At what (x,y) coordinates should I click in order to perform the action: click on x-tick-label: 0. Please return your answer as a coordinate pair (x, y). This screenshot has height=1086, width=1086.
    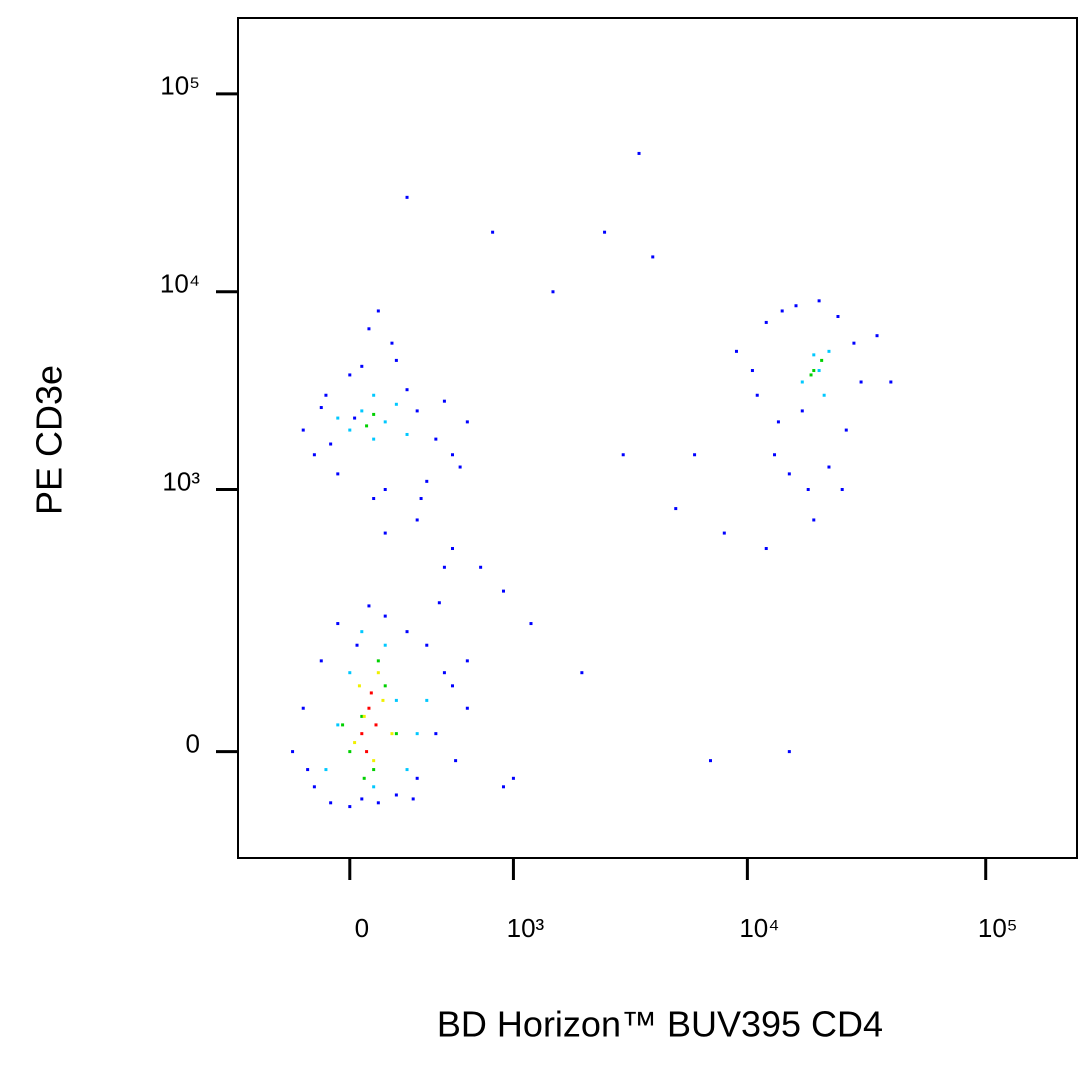
    Looking at the image, I should click on (362, 928).